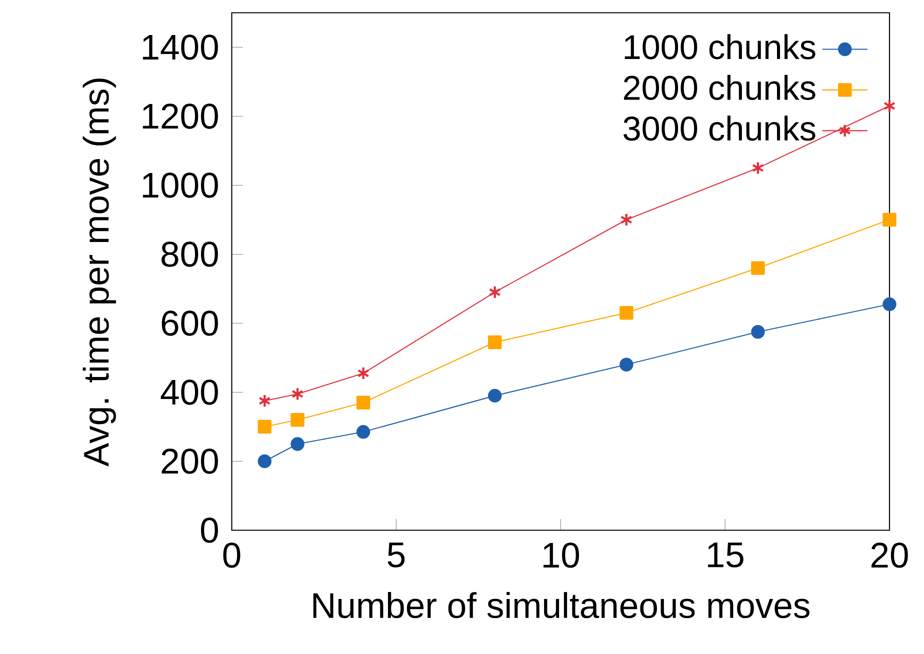 Image resolution: width=924 pixels, height=654 pixels. I want to click on x-axis-title: Number of simultaneous moves, so click(561, 605).